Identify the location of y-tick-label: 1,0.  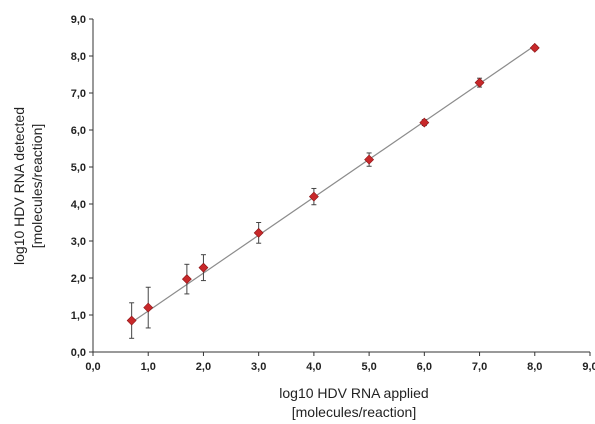
(78, 316).